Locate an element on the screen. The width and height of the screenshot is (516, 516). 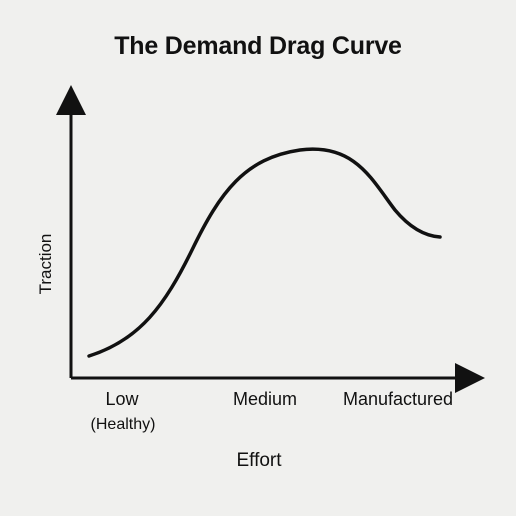
x-tick-manufactured: Manufactured is located at coordinates (398, 399).